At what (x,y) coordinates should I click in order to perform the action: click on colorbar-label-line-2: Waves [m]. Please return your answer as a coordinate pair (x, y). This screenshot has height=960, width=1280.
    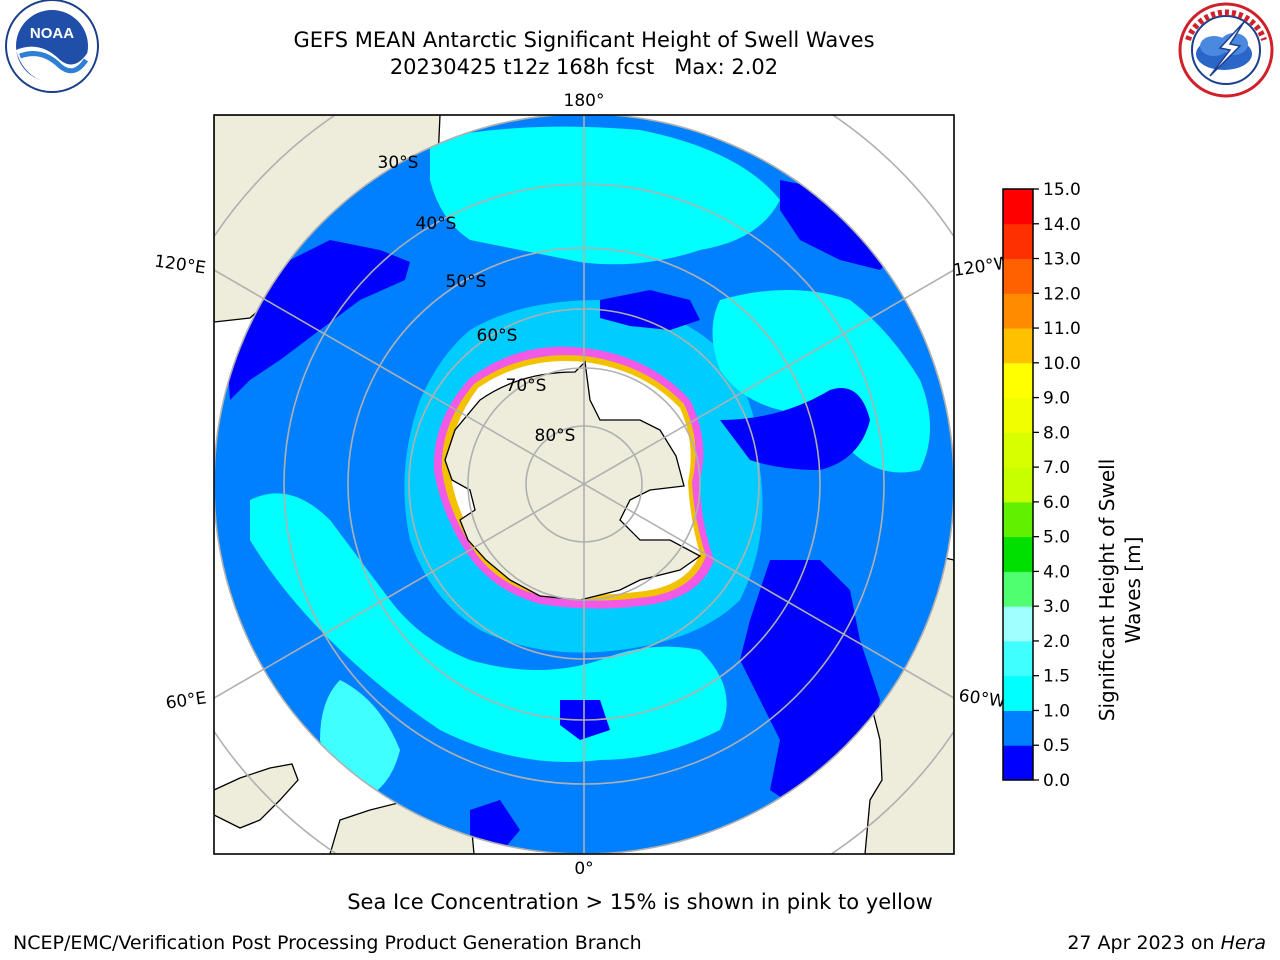
    Looking at the image, I should click on (1133, 590).